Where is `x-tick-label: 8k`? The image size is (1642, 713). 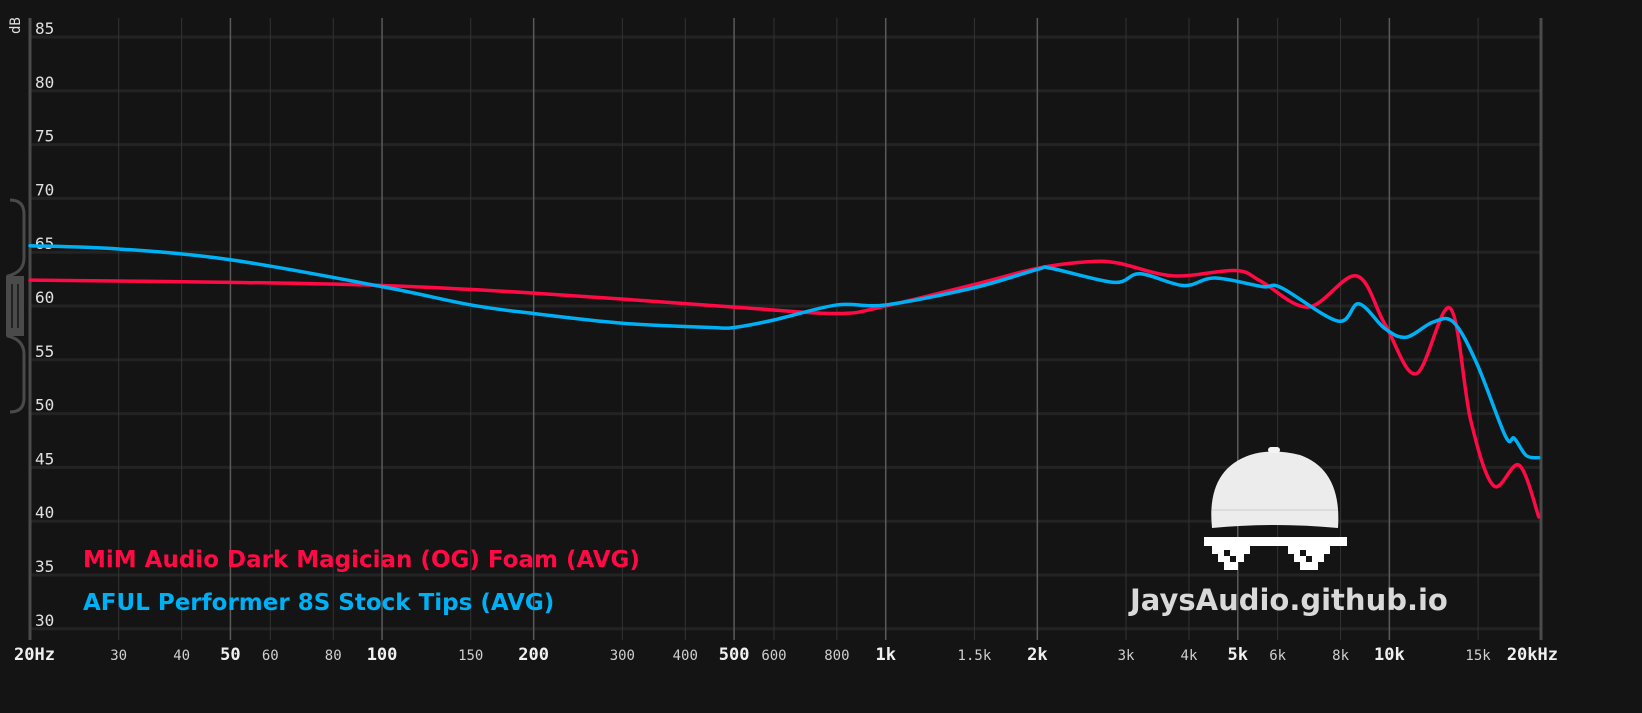 x-tick-label: 8k is located at coordinates (1340, 656).